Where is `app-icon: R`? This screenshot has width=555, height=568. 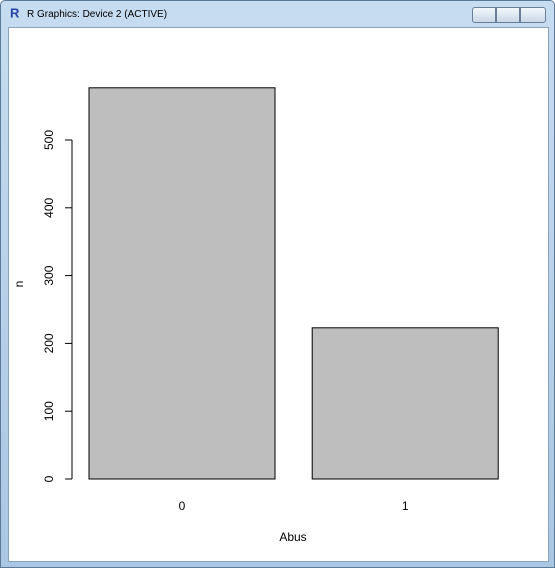 app-icon: R is located at coordinates (15, 13).